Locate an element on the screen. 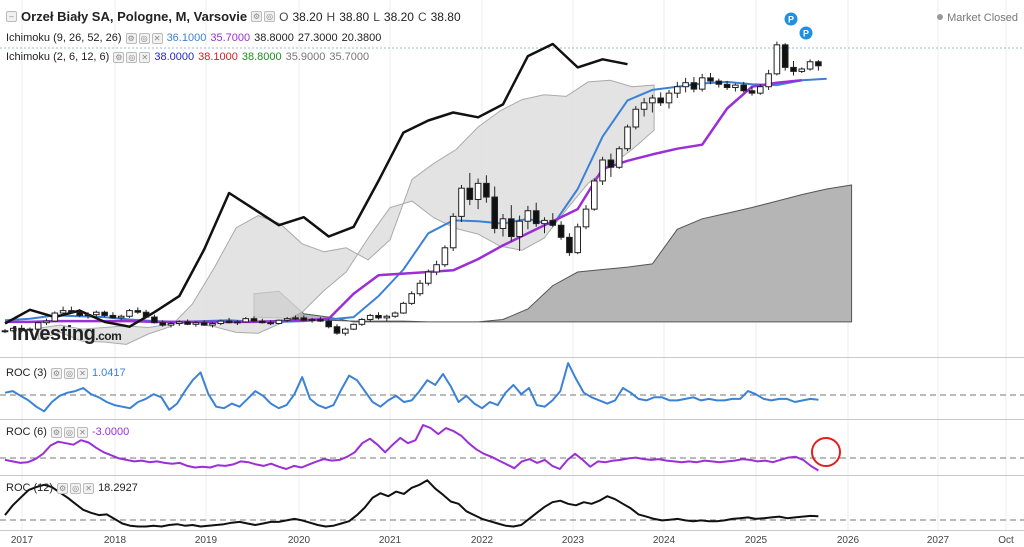 The image size is (1024, 547). indicator-value: 38.0000 is located at coordinates (174, 57).